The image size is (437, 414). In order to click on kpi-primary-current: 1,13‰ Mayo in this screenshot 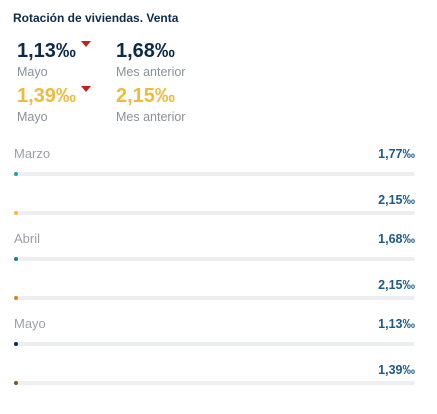, I will do `click(54, 59)`.